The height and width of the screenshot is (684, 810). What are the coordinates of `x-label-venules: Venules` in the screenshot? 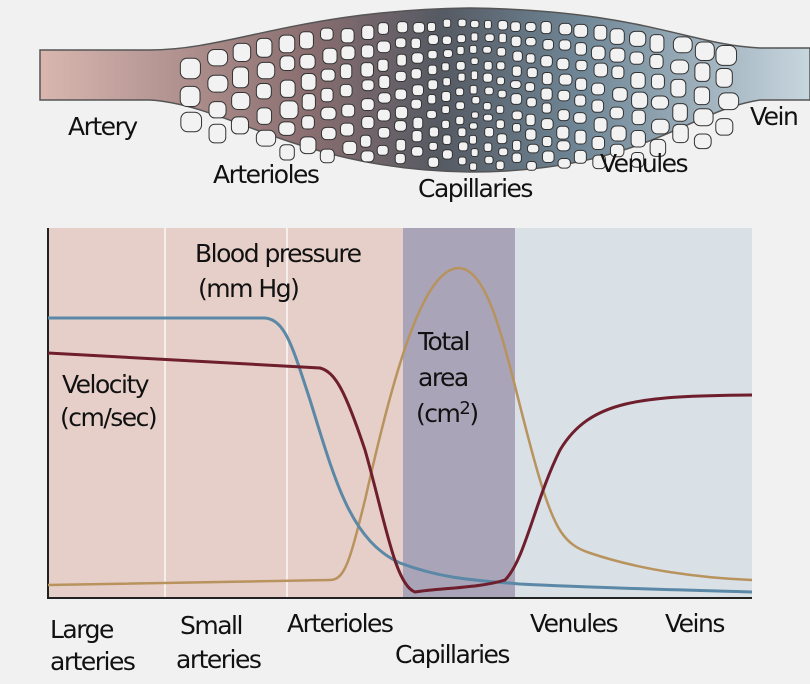 It's located at (574, 623).